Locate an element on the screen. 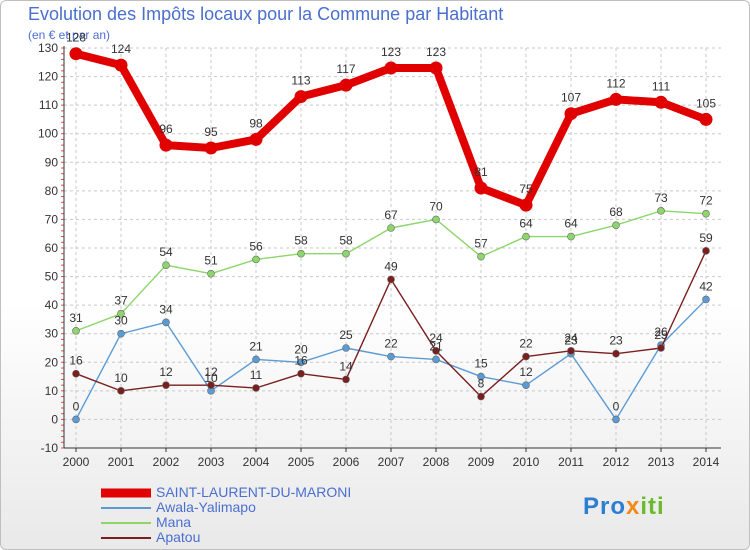 The image size is (750, 550). legend-label: Apatou is located at coordinates (178, 537).